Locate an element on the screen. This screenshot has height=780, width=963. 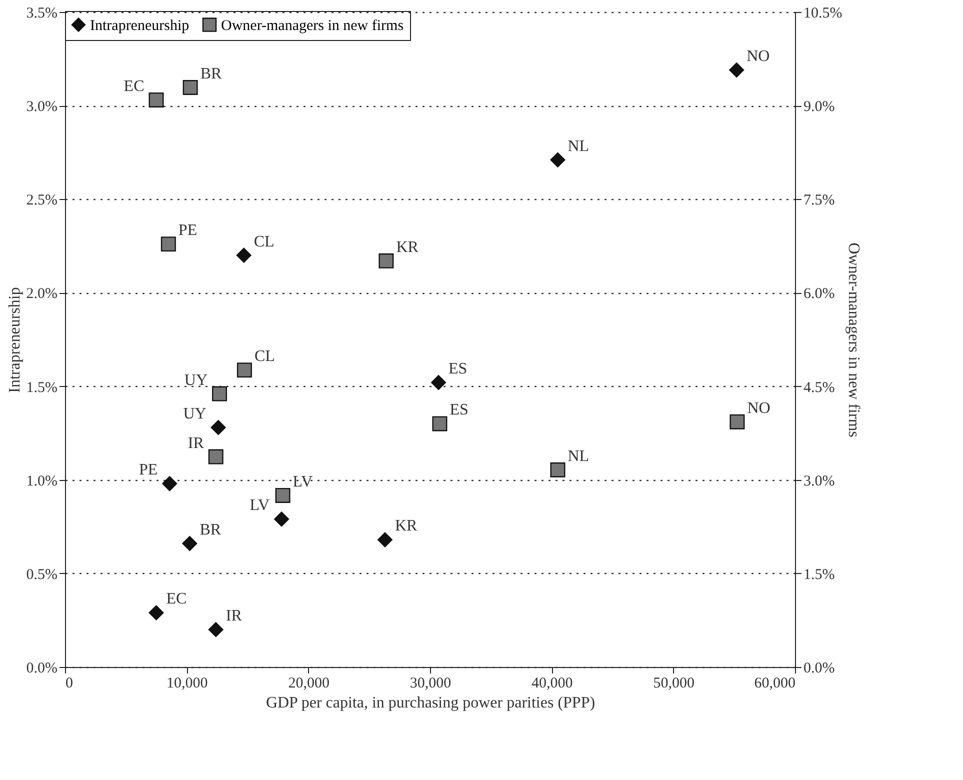
y2-axis-title: Owner-managers in new firms is located at coordinates (853, 340).